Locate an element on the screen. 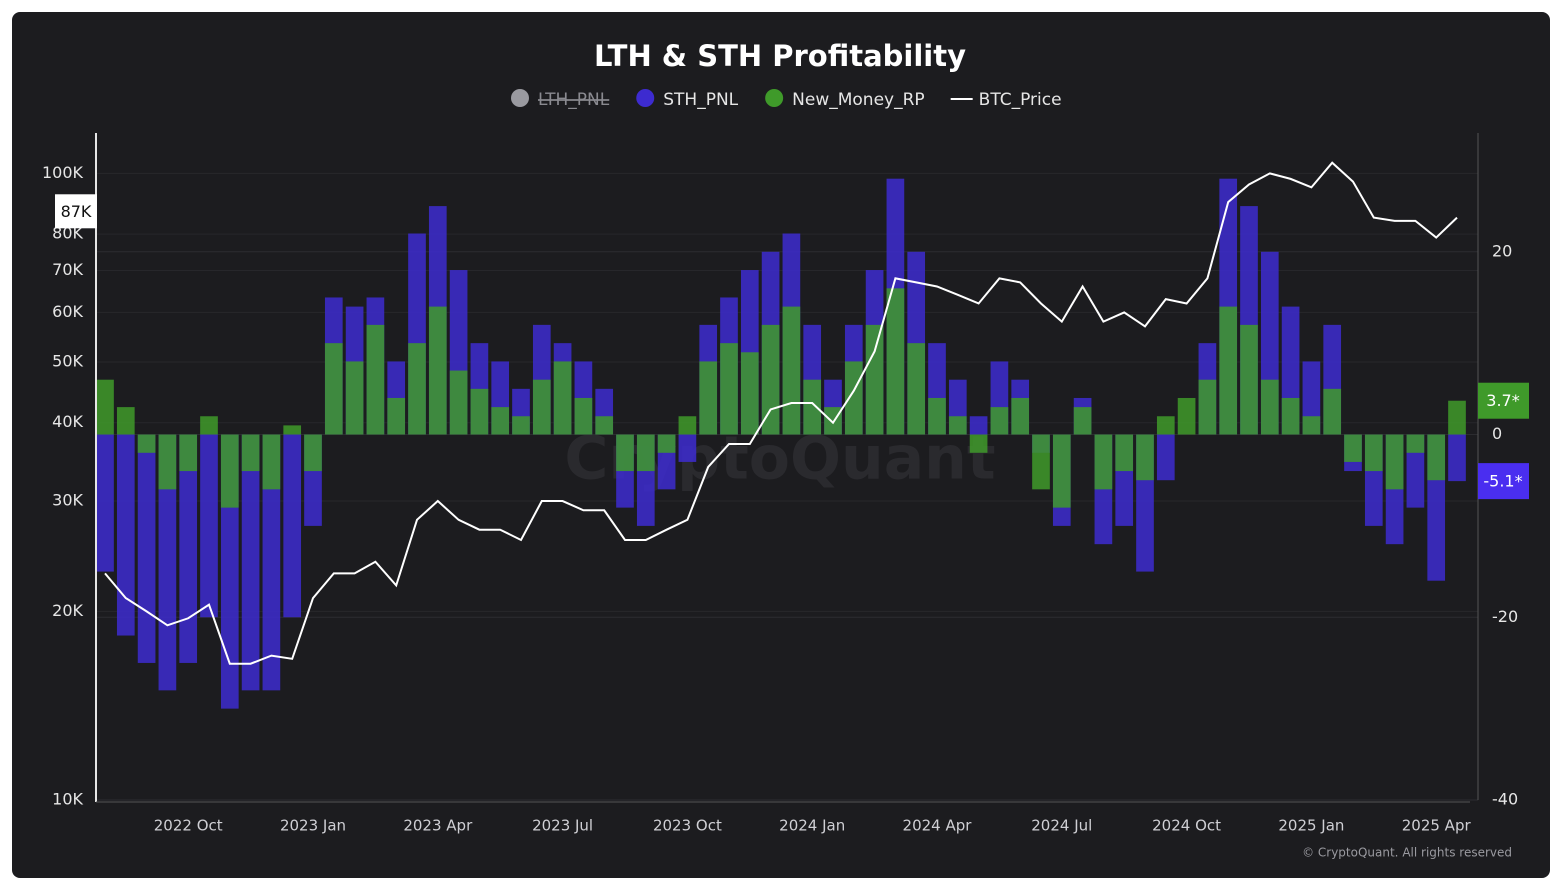 This screenshot has width=1568, height=885. x-tick-label: 2022 Oct is located at coordinates (188, 826).